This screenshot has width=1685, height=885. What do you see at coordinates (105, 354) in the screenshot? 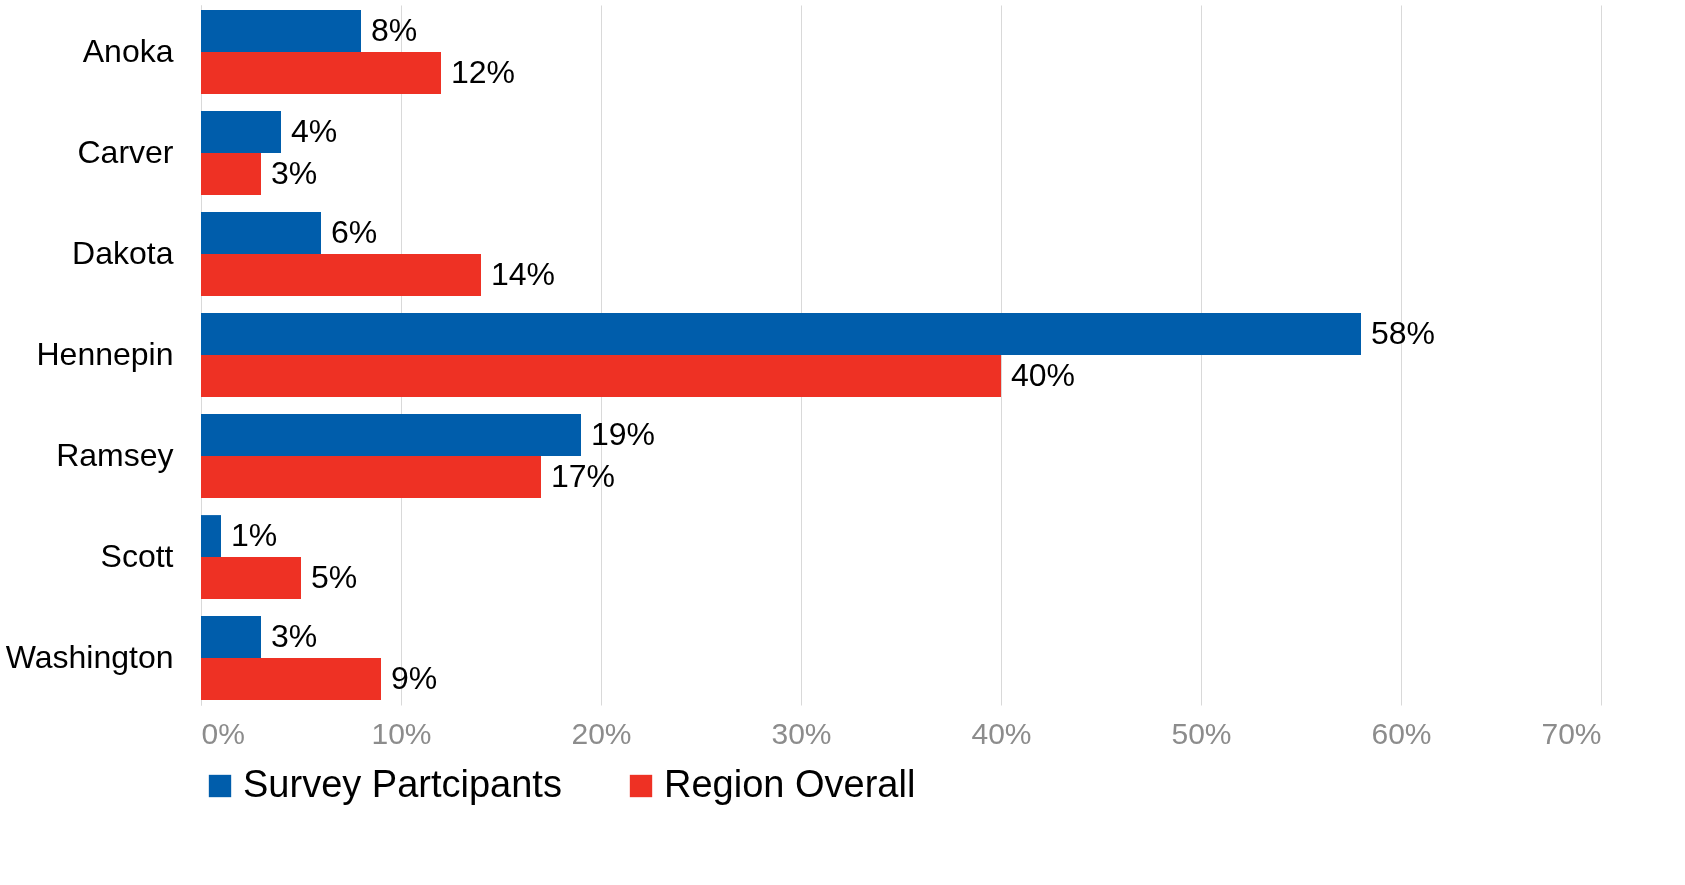
I see `y-tick-label: Hennepin` at bounding box center [105, 354].